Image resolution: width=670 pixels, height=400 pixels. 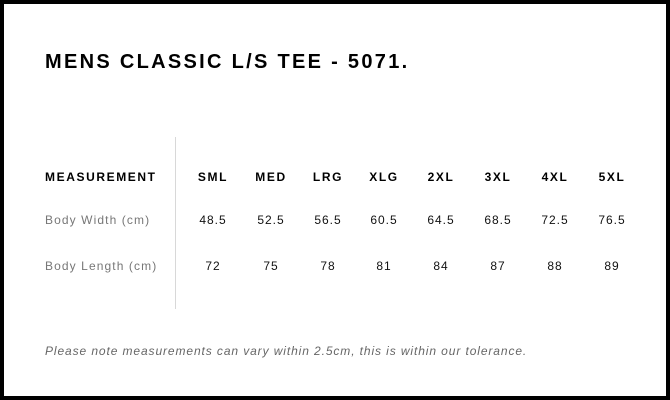 What do you see at coordinates (328, 220) in the screenshot?
I see `table-cell: 56.5` at bounding box center [328, 220].